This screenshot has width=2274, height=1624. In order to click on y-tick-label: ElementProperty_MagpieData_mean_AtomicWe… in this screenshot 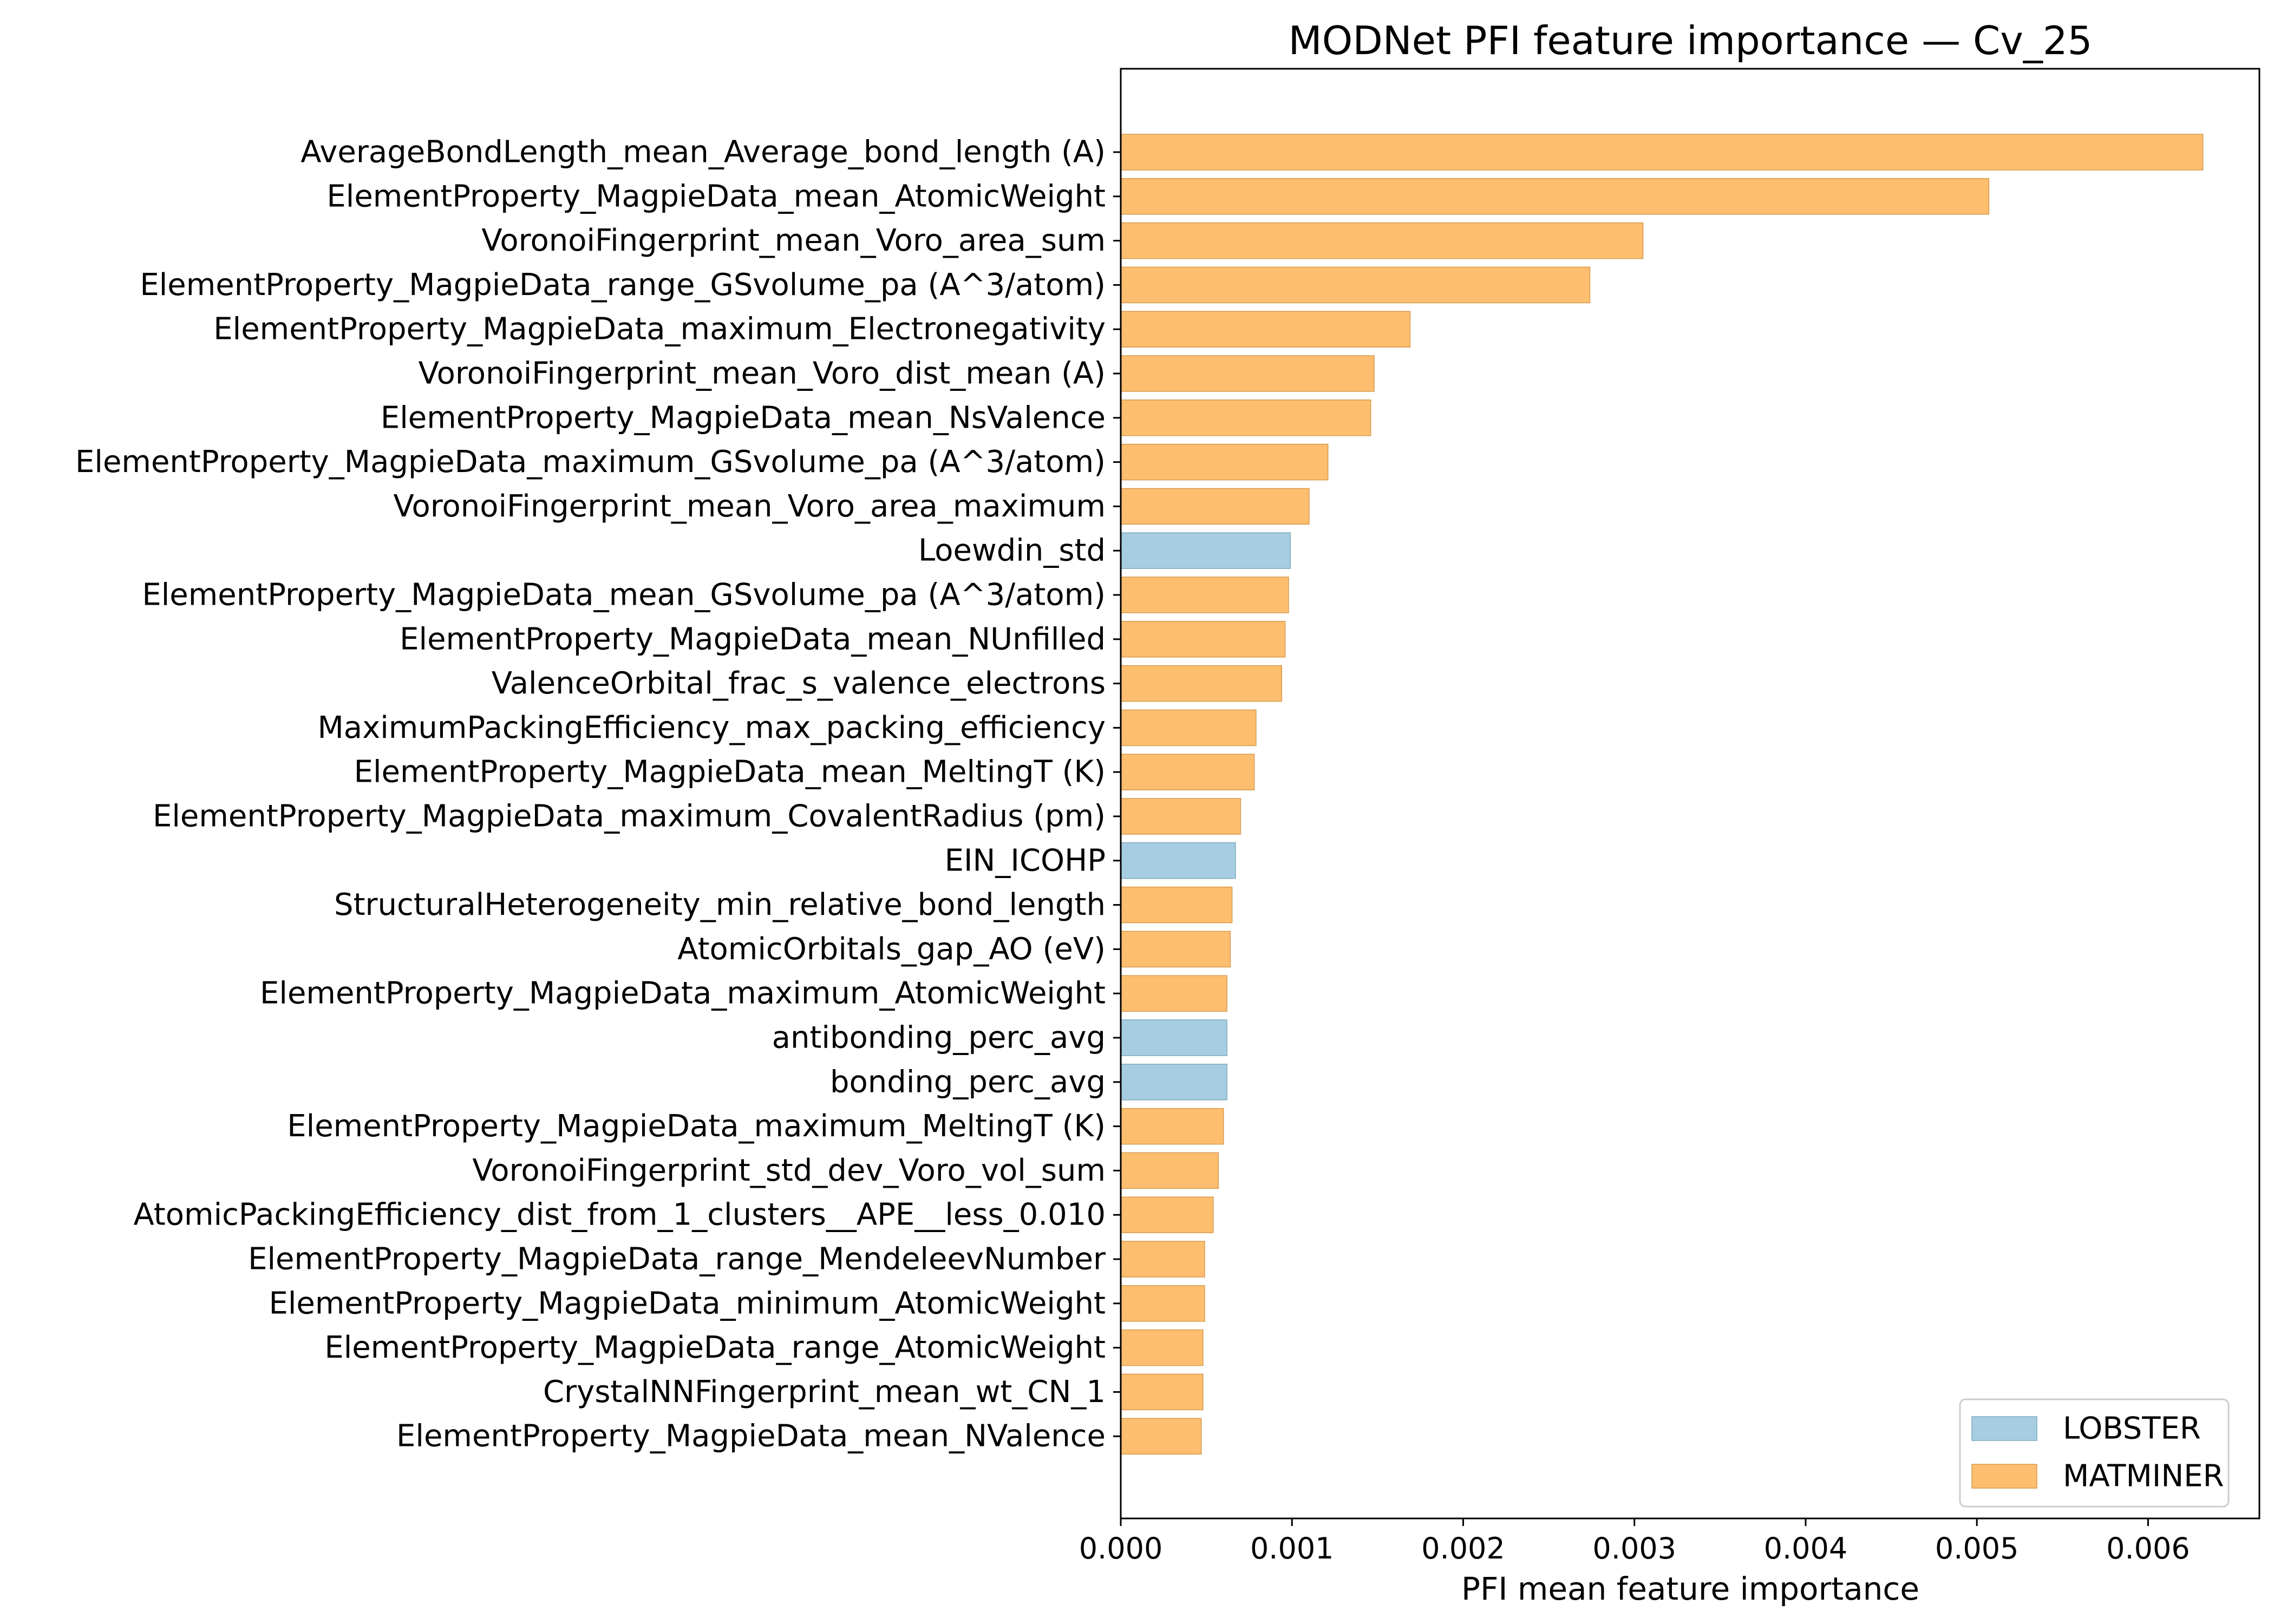, I will do `click(716, 197)`.